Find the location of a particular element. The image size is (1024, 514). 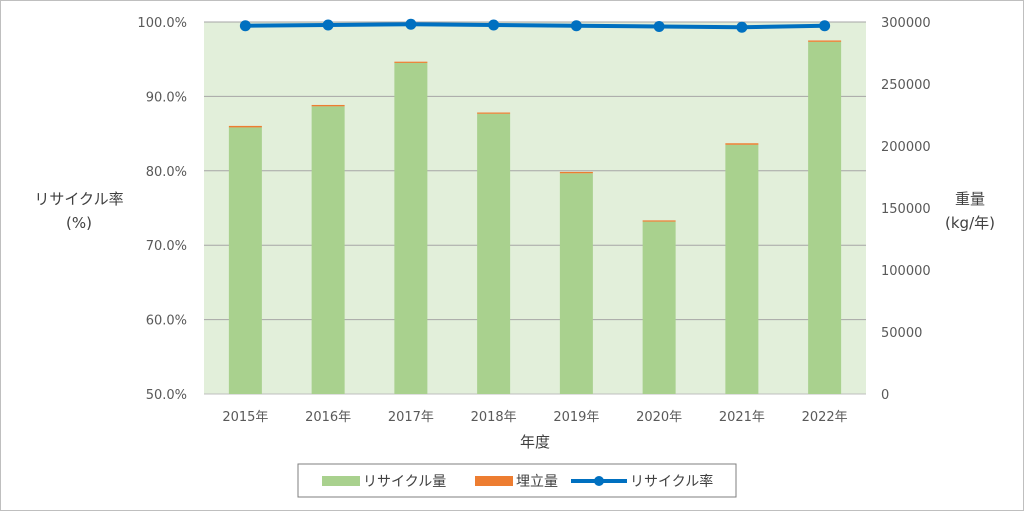

left-axis-title-line2: (%) is located at coordinates (79, 223).